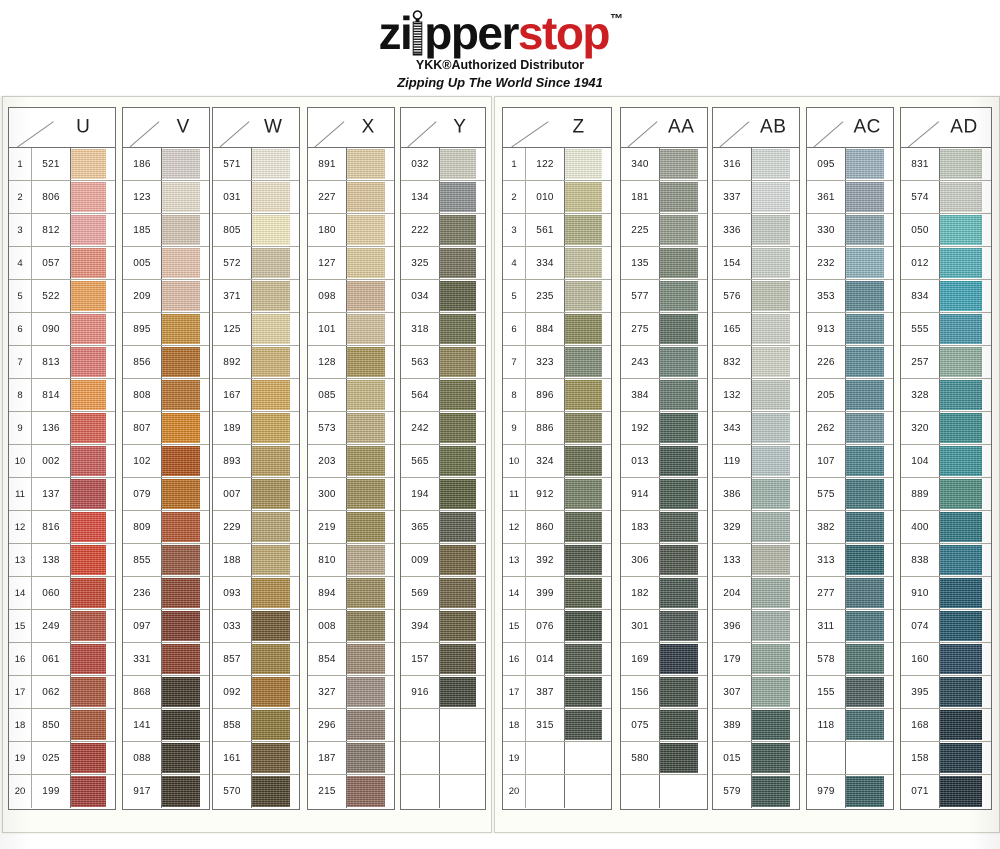 Image resolution: width=1000 pixels, height=849 pixels. Describe the element at coordinates (256, 296) in the screenshot. I see `table-row: 371` at that location.